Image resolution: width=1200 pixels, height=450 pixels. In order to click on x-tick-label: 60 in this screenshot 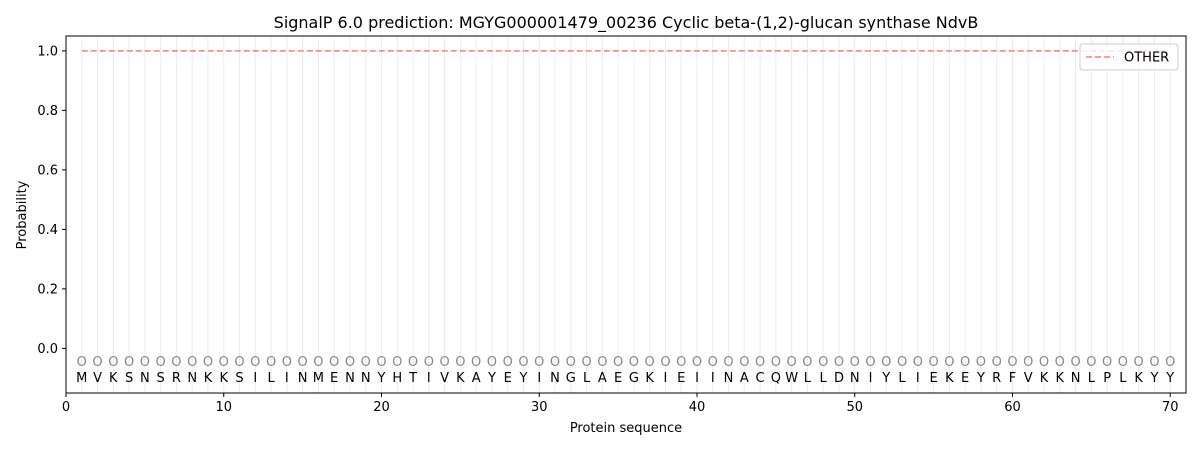, I will do `click(1012, 407)`.